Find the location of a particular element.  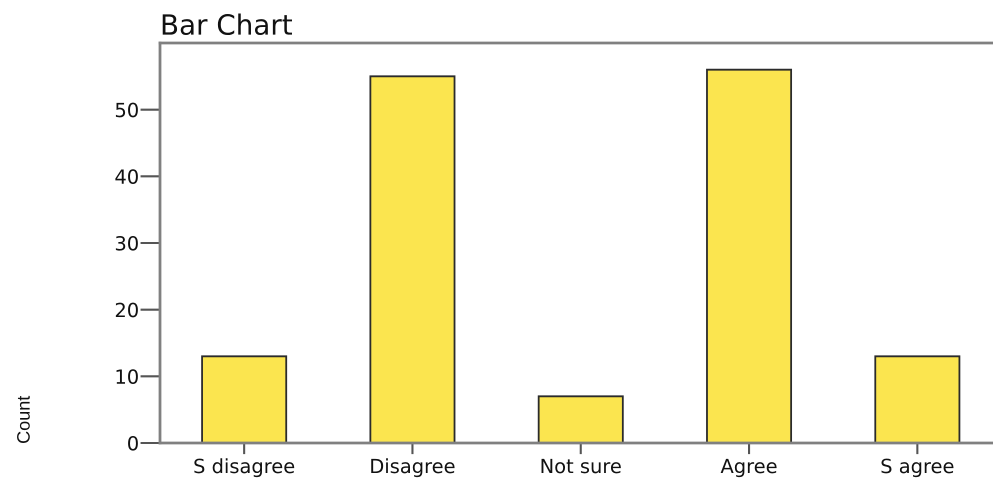

y-tick-label: 30 is located at coordinates (127, 243).